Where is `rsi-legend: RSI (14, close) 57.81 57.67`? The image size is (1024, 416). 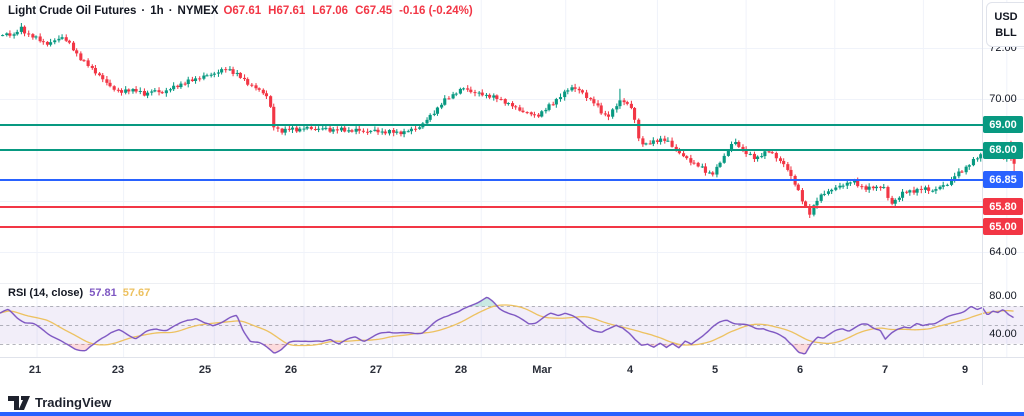 rsi-legend: RSI (14, close) 57.81 57.67 is located at coordinates (79, 293).